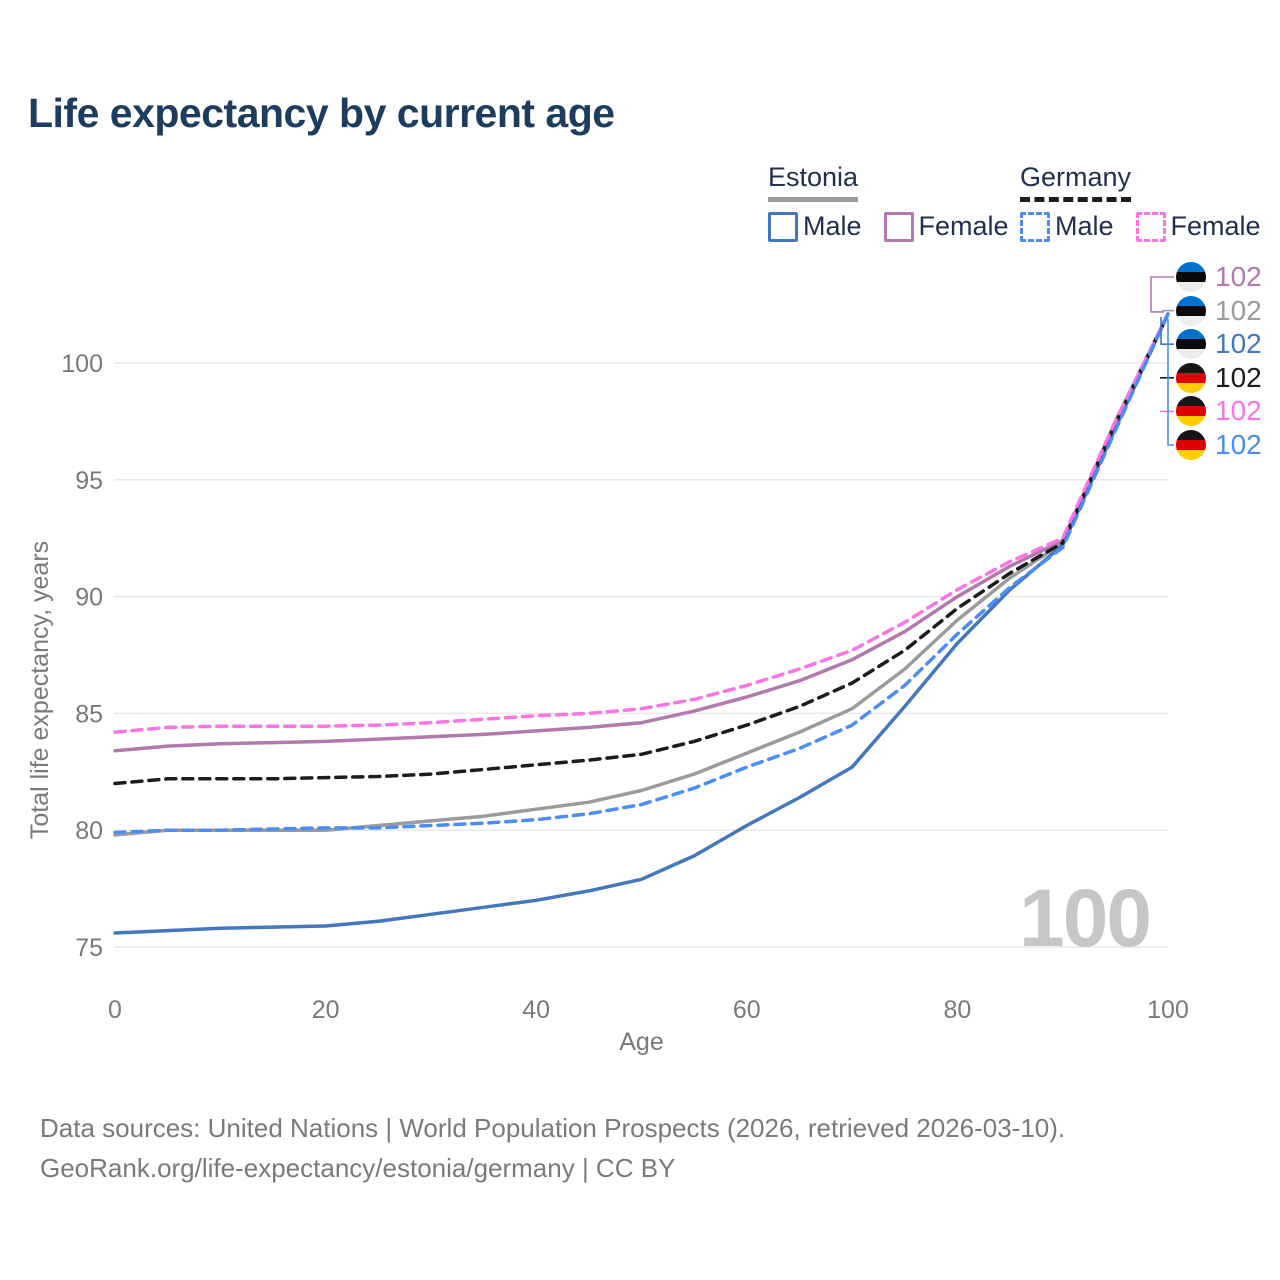 Image resolution: width=1280 pixels, height=1280 pixels. I want to click on end-label-row-germany-male: 102, so click(1219, 445).